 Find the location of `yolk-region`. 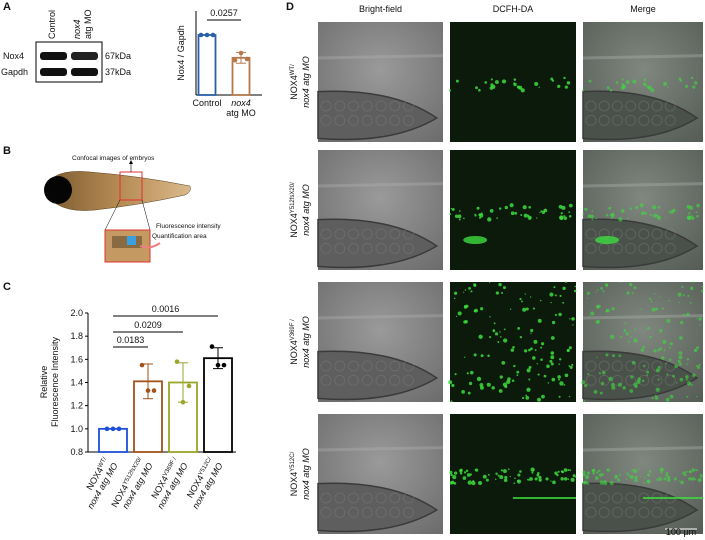

yolk-region is located at coordinates (378, 243).